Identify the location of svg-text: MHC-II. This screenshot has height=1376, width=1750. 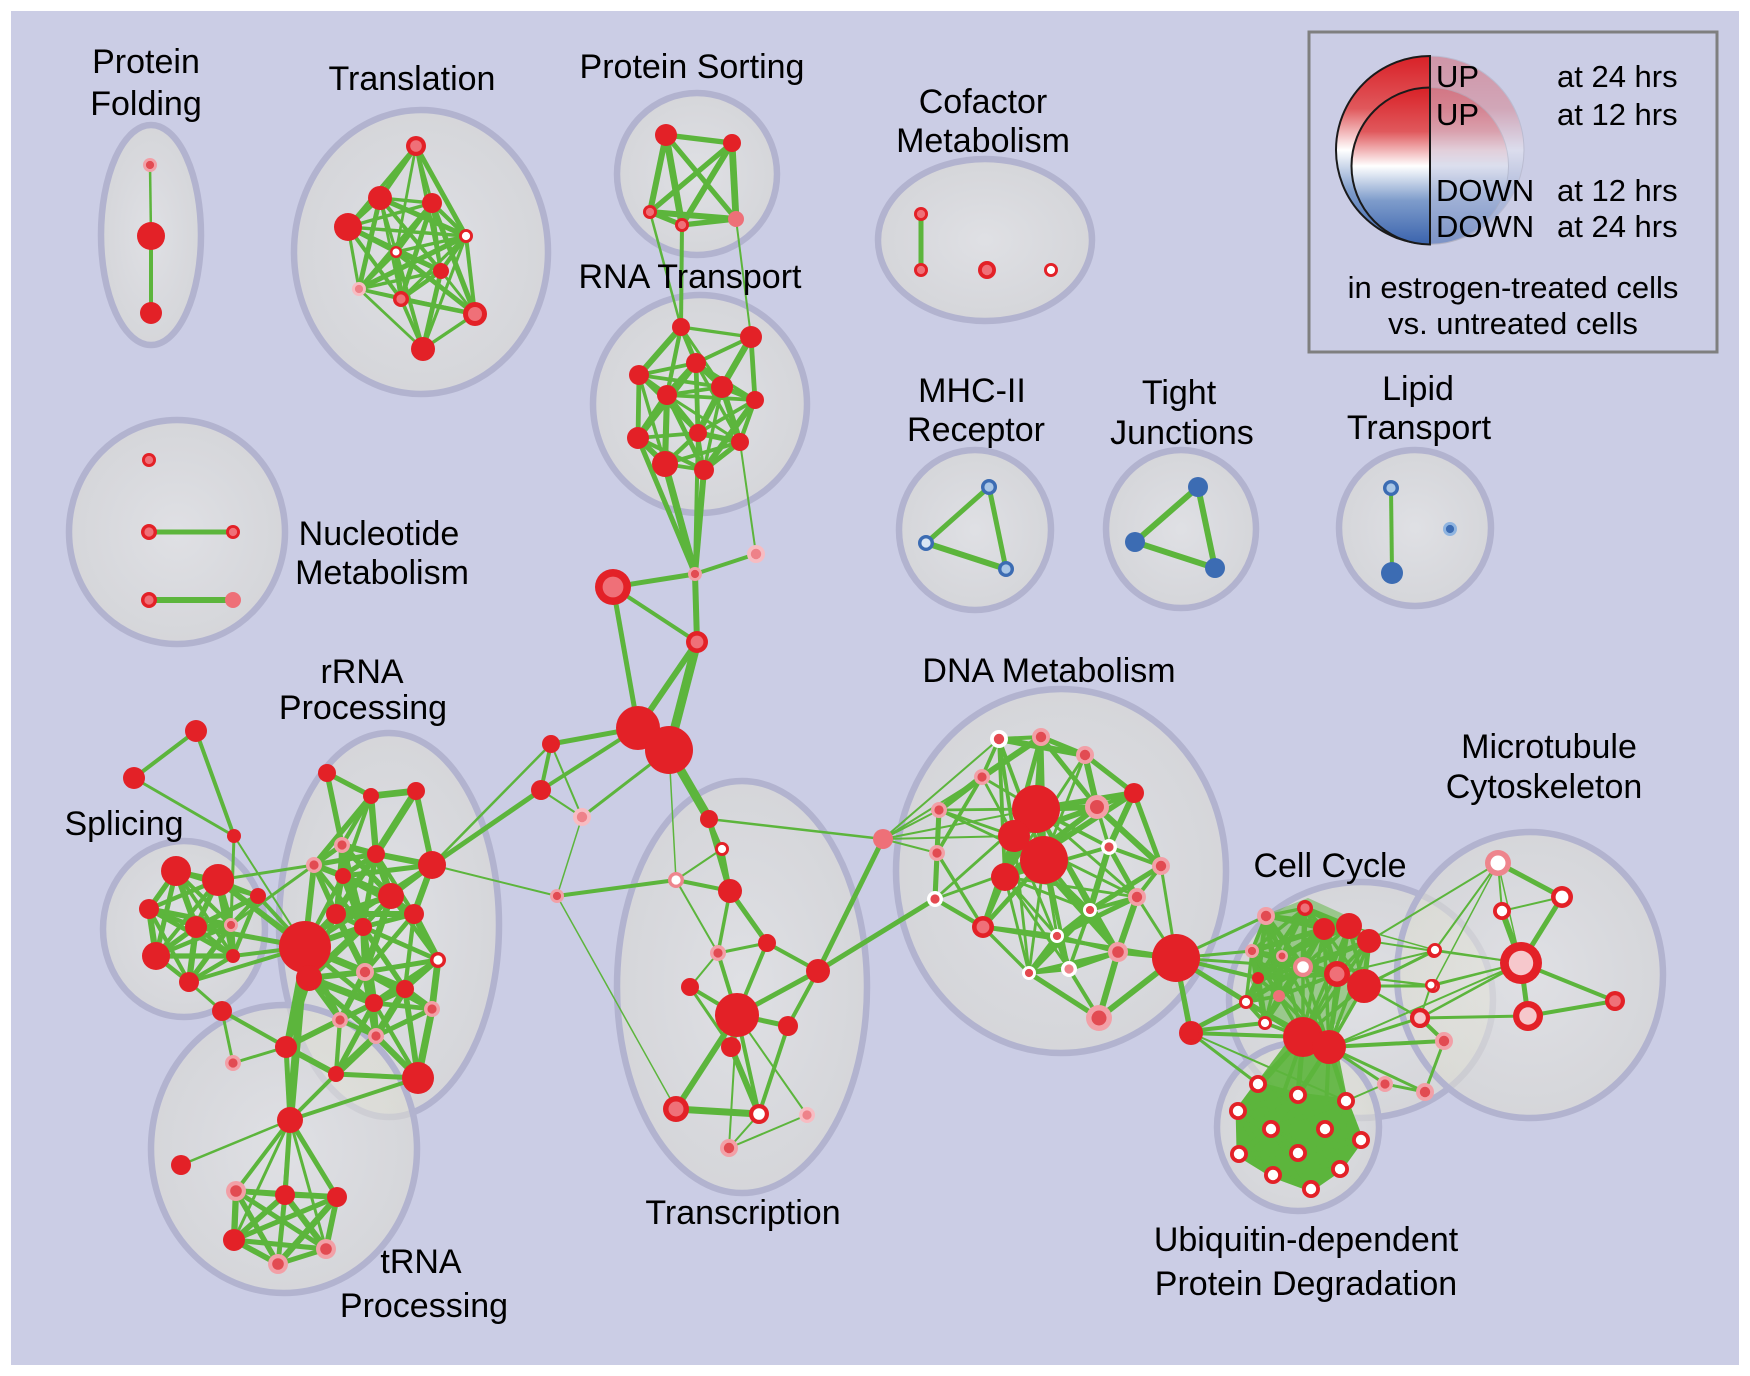
(972, 391).